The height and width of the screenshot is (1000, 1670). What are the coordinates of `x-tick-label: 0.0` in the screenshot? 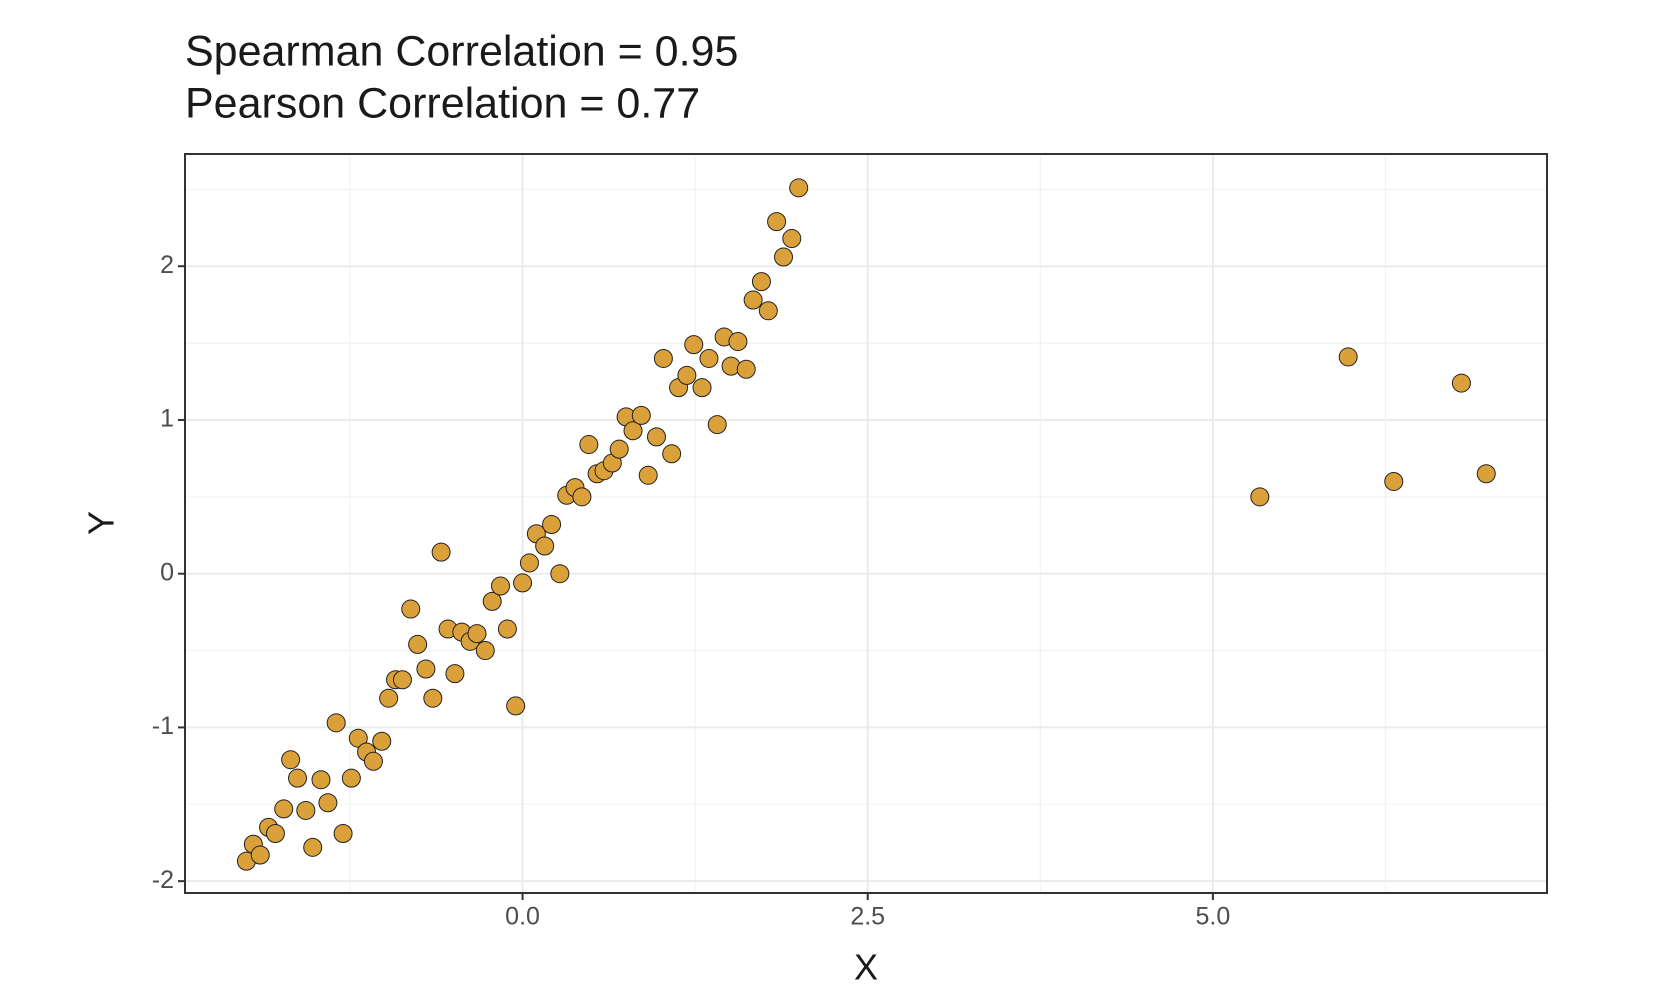 It's located at (522, 917).